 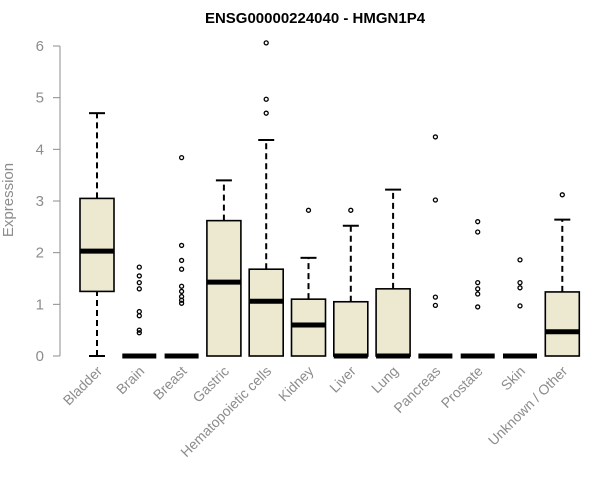 I want to click on box-pancreas, so click(x=435, y=246).